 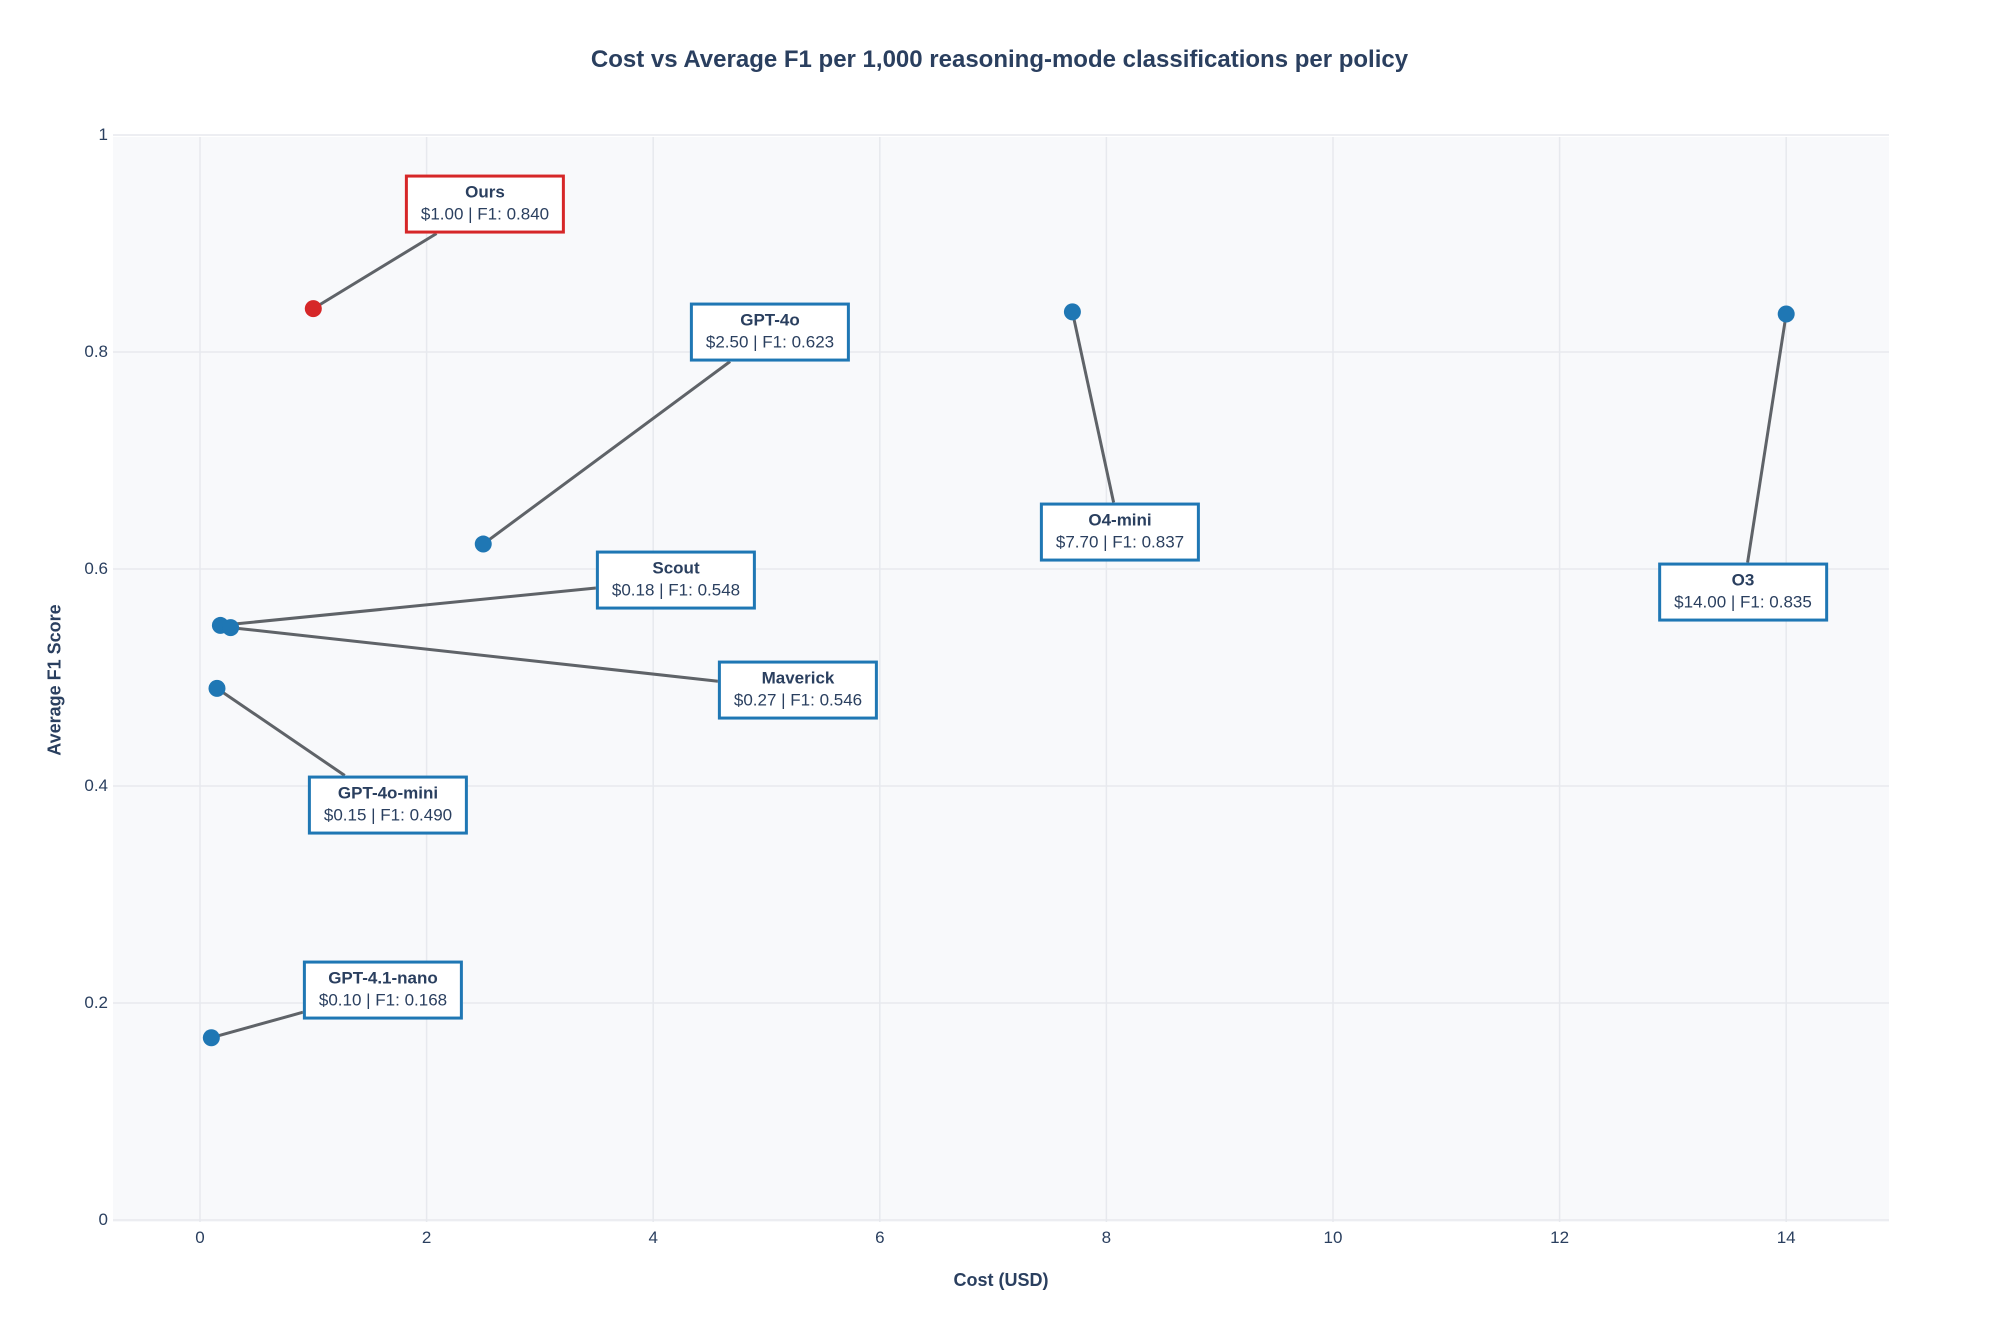 I want to click on data-point-gpt-4-1-nano, so click(x=211, y=1038).